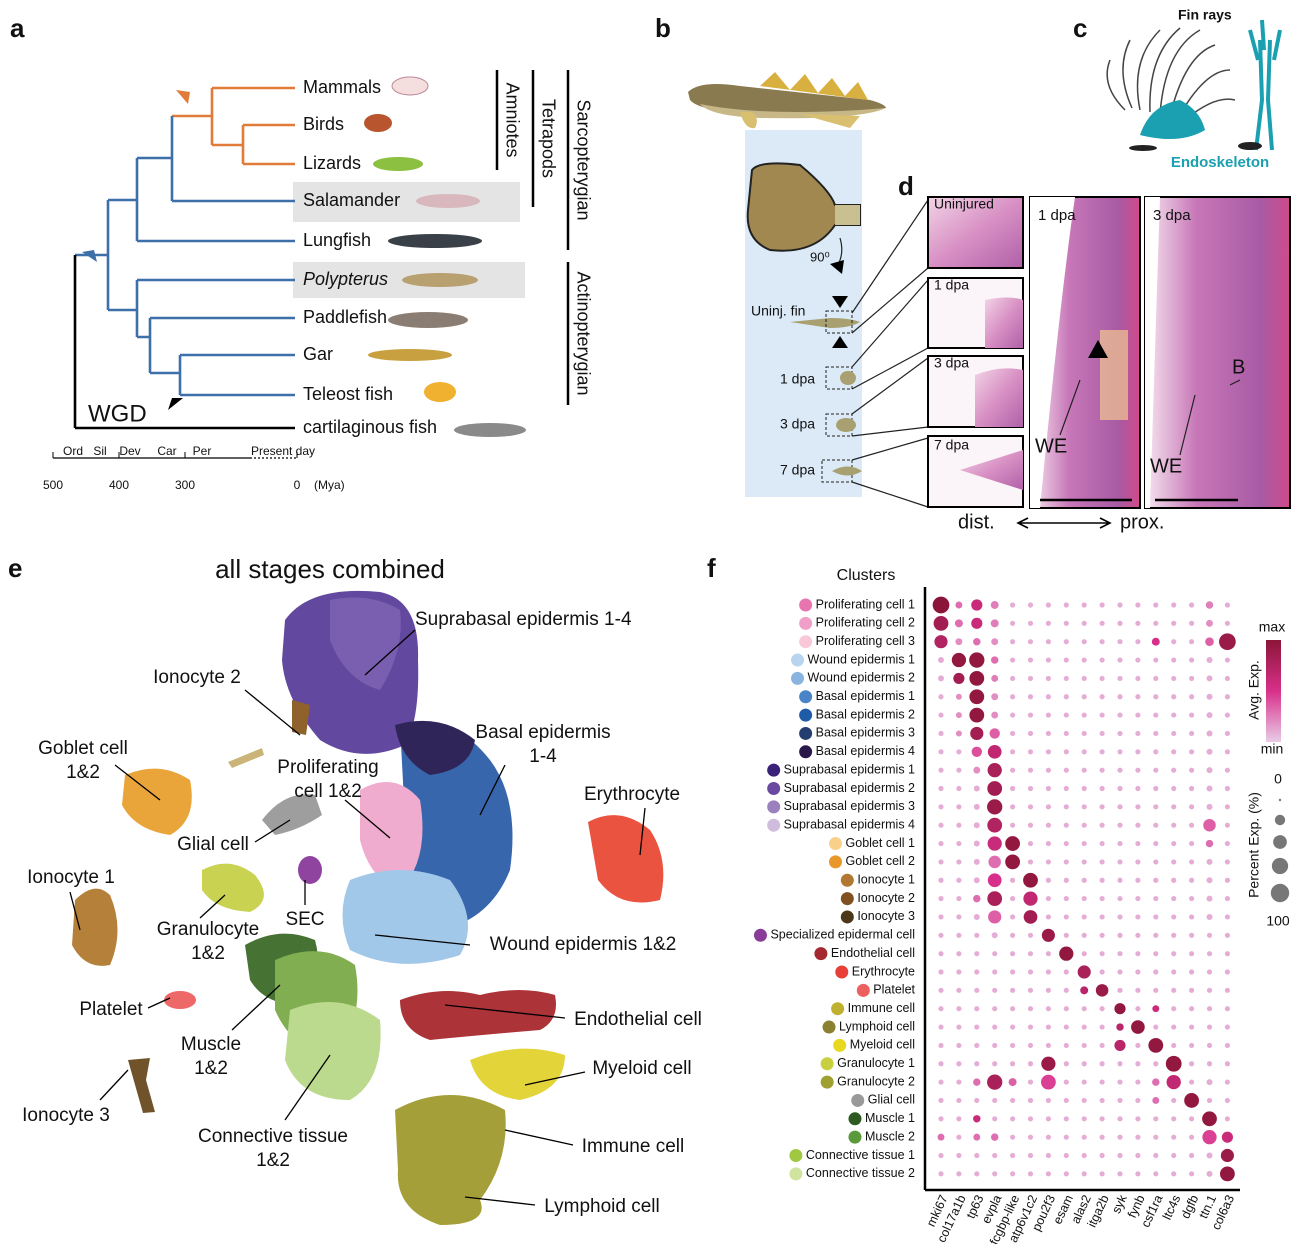  What do you see at coordinates (523, 619) in the screenshot?
I see `cluster-label: Suprabasal epidermis 1-4` at bounding box center [523, 619].